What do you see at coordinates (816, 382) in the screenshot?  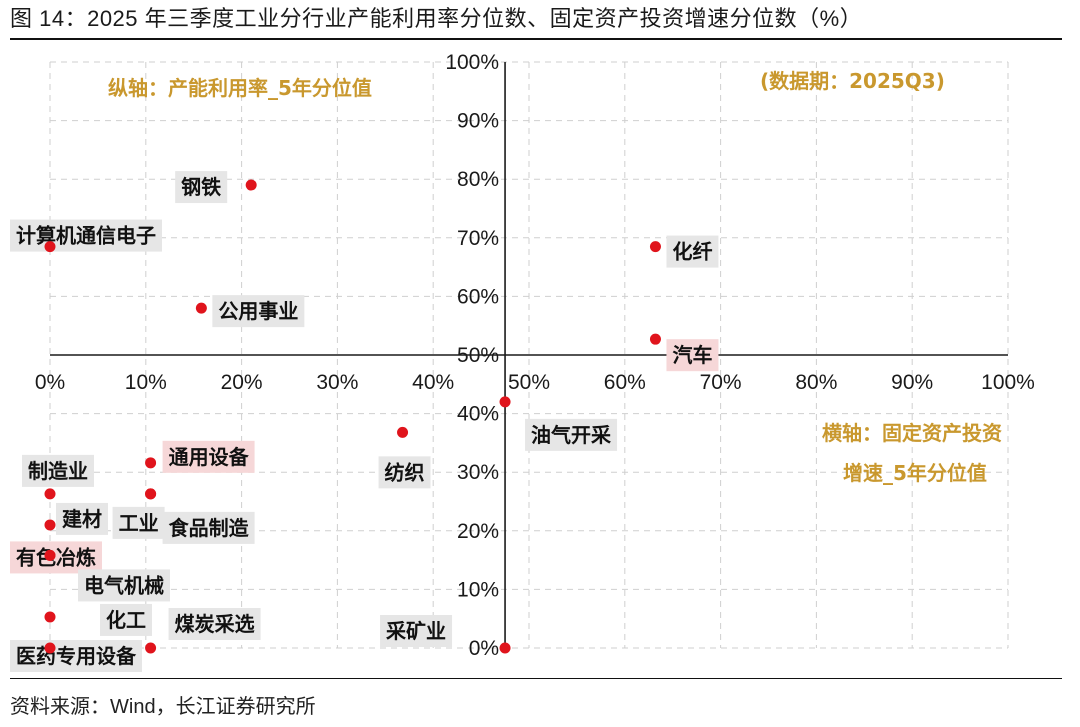 I see `x-tick-label: 80%` at bounding box center [816, 382].